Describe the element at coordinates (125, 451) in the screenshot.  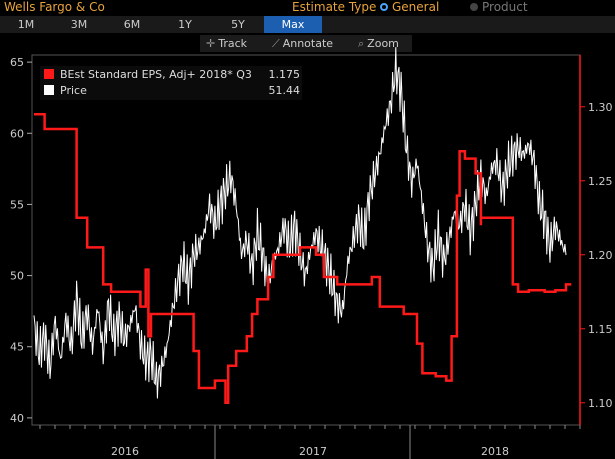
I see `x-axis-year-label: 2016` at that location.